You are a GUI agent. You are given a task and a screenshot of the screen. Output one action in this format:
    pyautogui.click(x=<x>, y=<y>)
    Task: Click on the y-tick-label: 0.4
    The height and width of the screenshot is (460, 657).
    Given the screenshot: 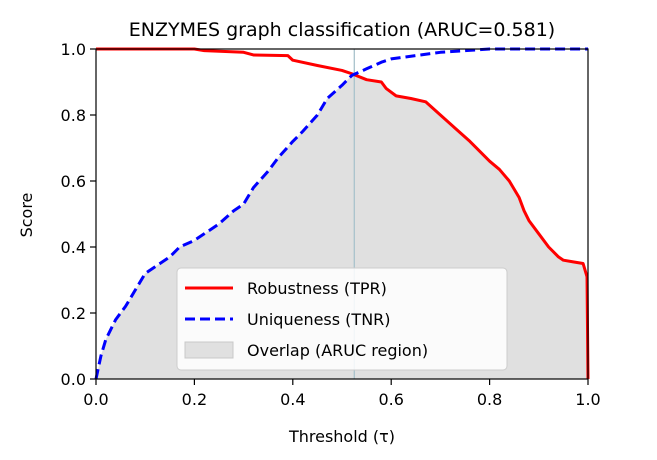 What is the action you would take?
    pyautogui.click(x=73, y=247)
    